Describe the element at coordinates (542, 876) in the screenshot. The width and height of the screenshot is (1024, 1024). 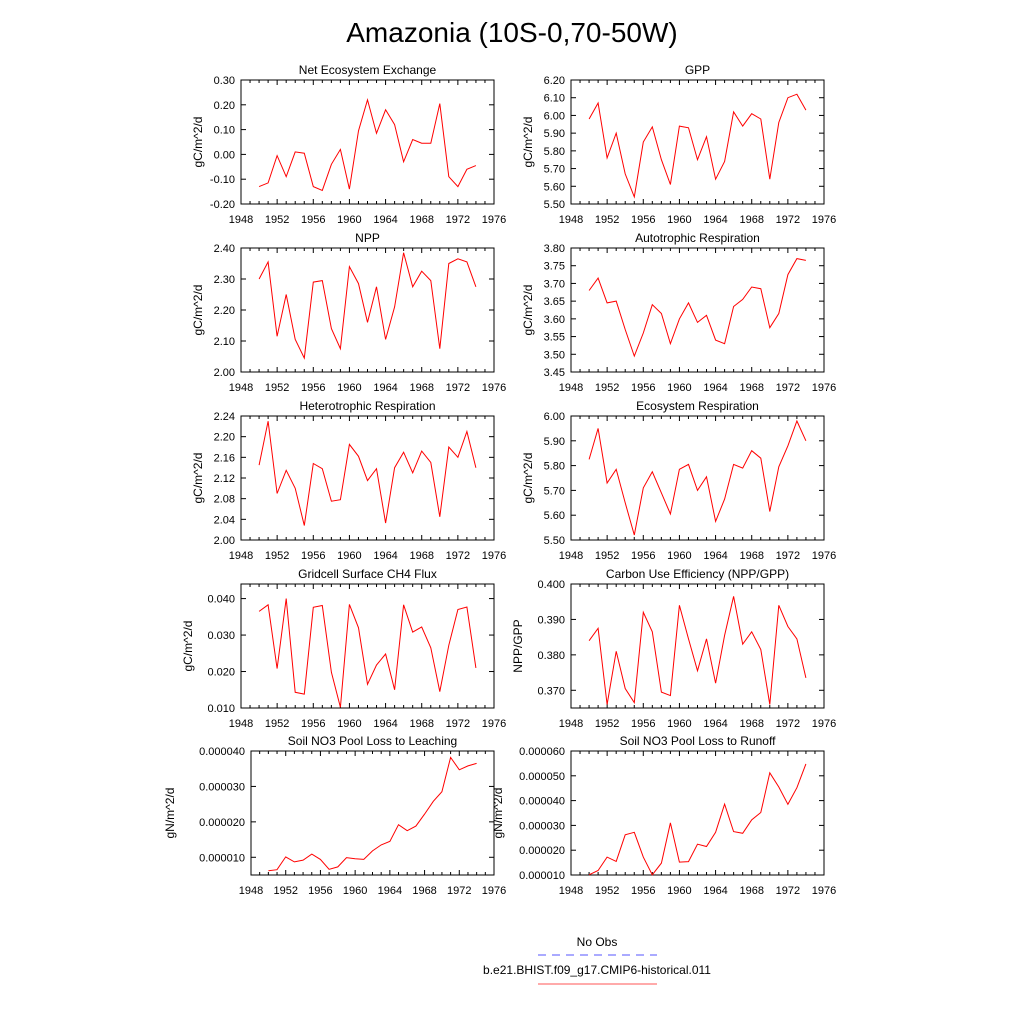
I see `y-tick-label: 0.000010` at that location.